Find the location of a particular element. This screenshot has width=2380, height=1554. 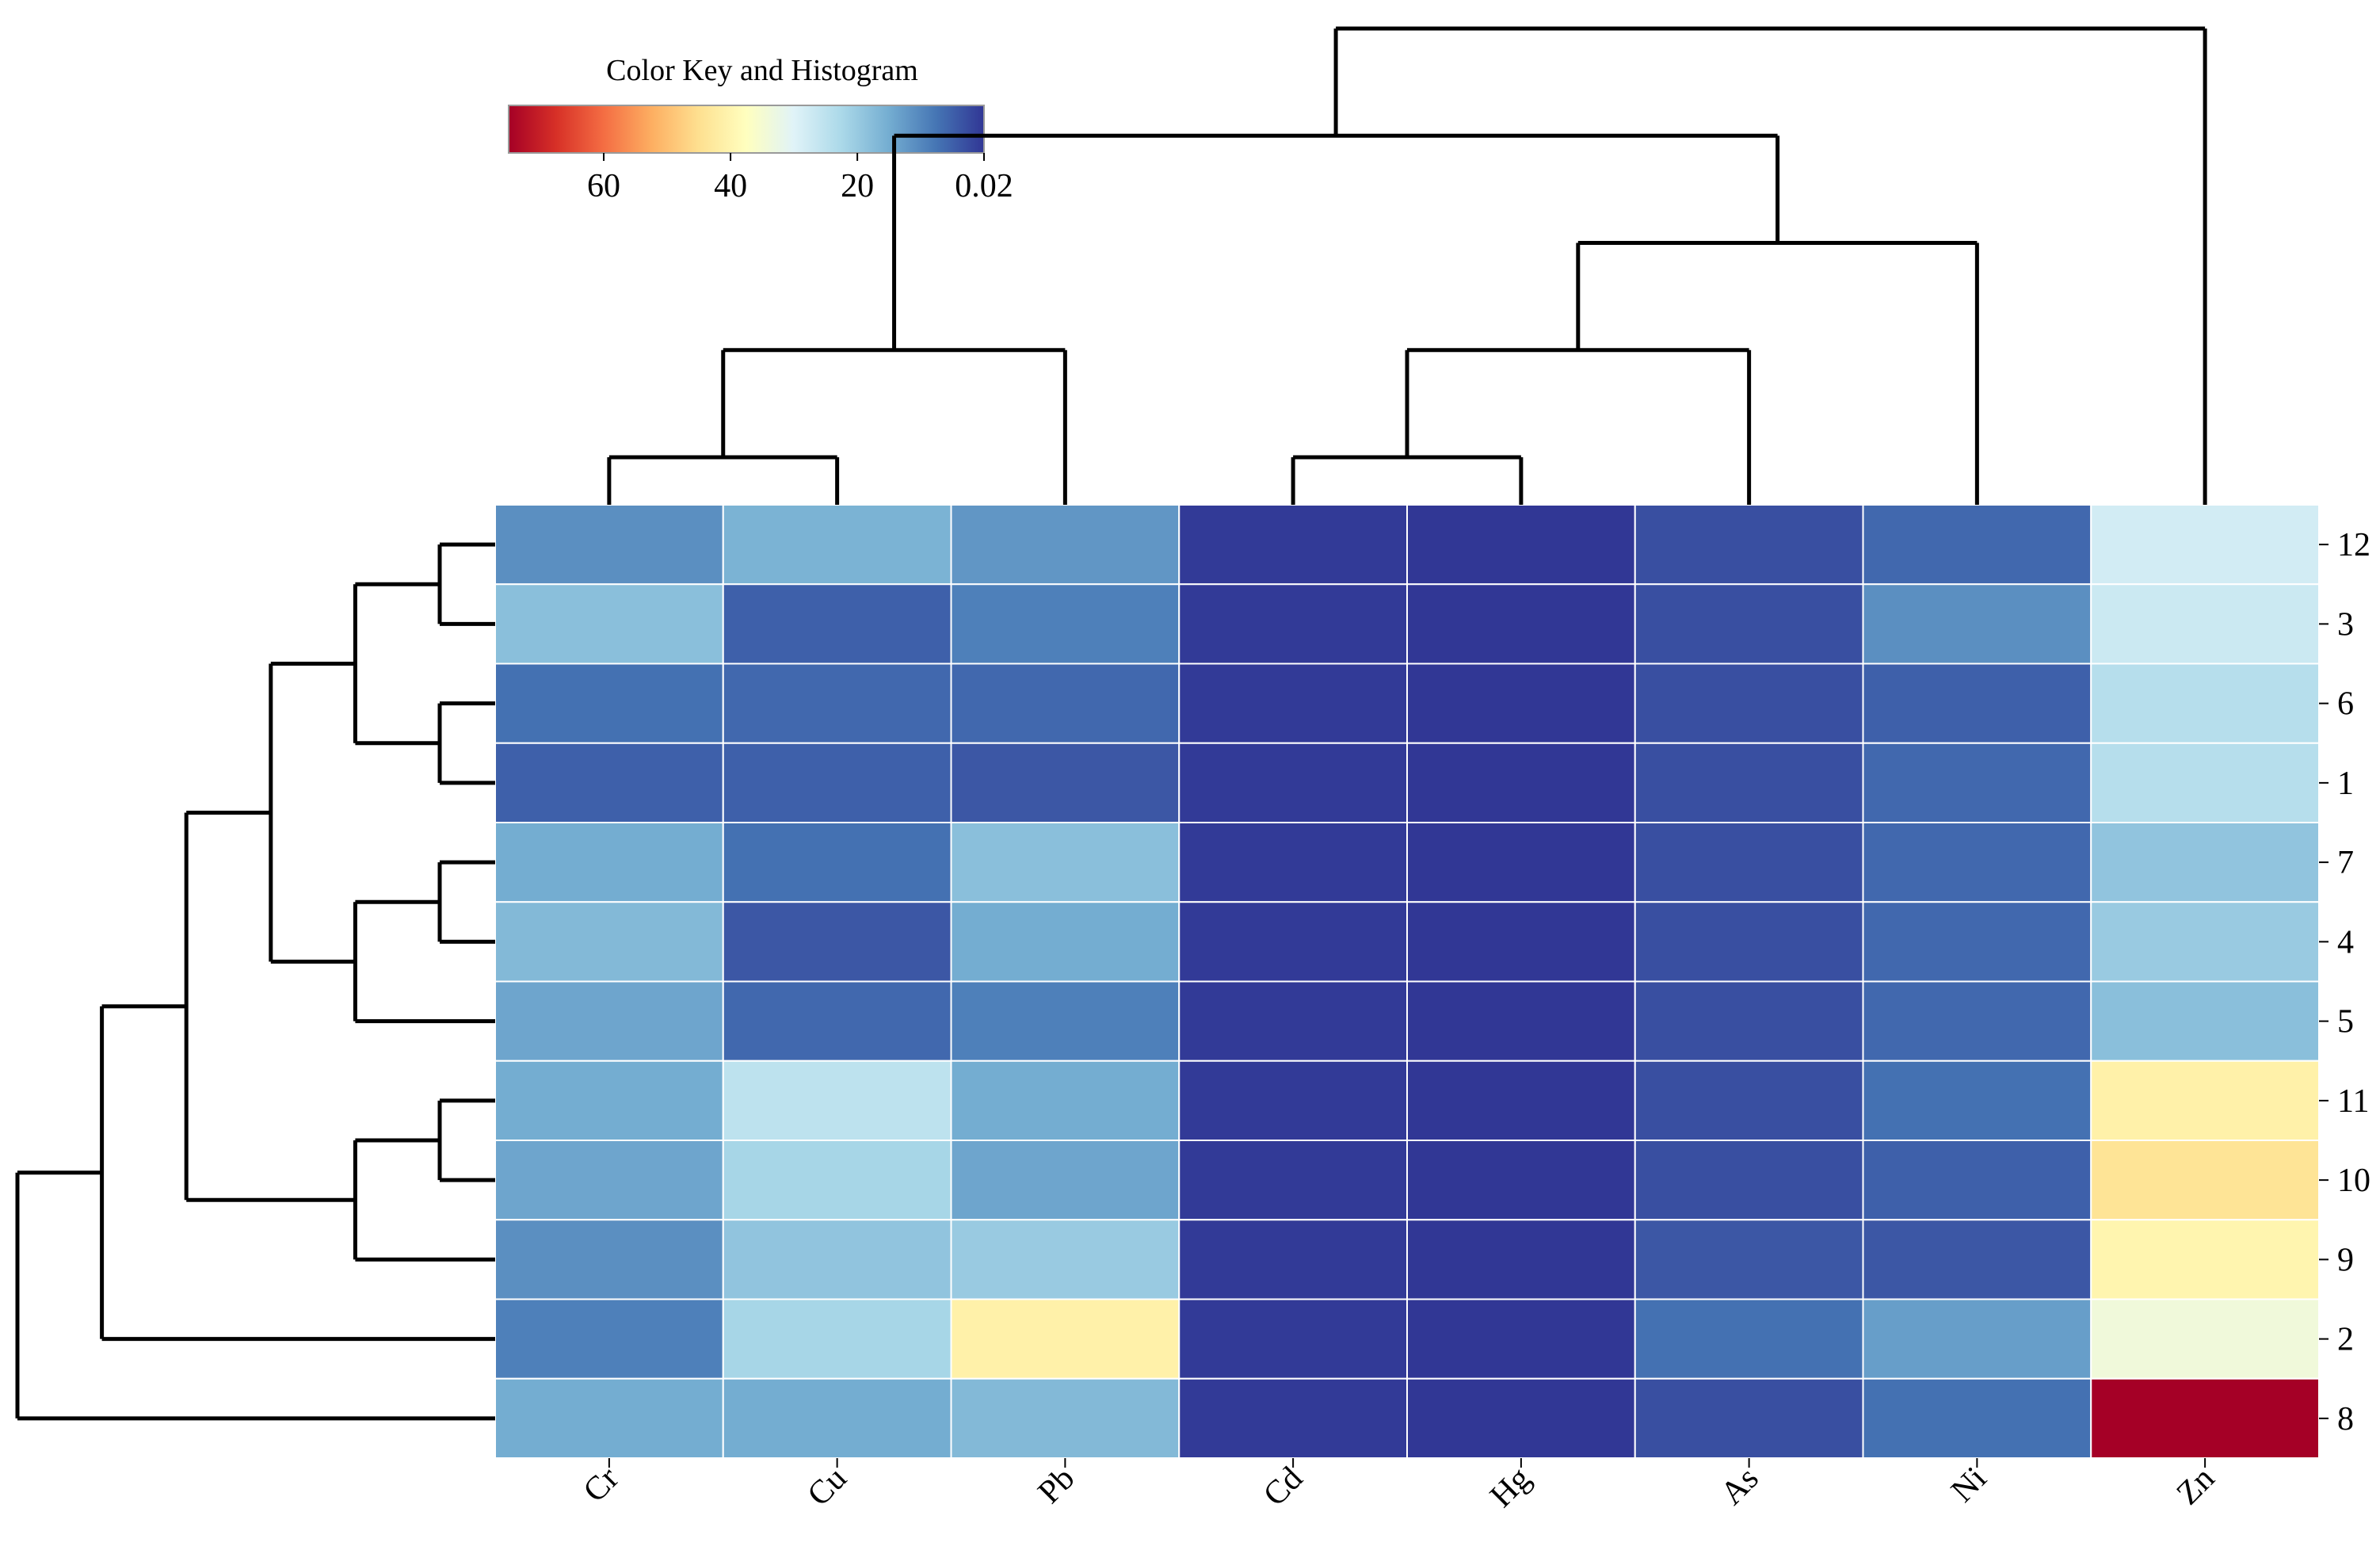

color-key-tick-label: 20 is located at coordinates (857, 186).